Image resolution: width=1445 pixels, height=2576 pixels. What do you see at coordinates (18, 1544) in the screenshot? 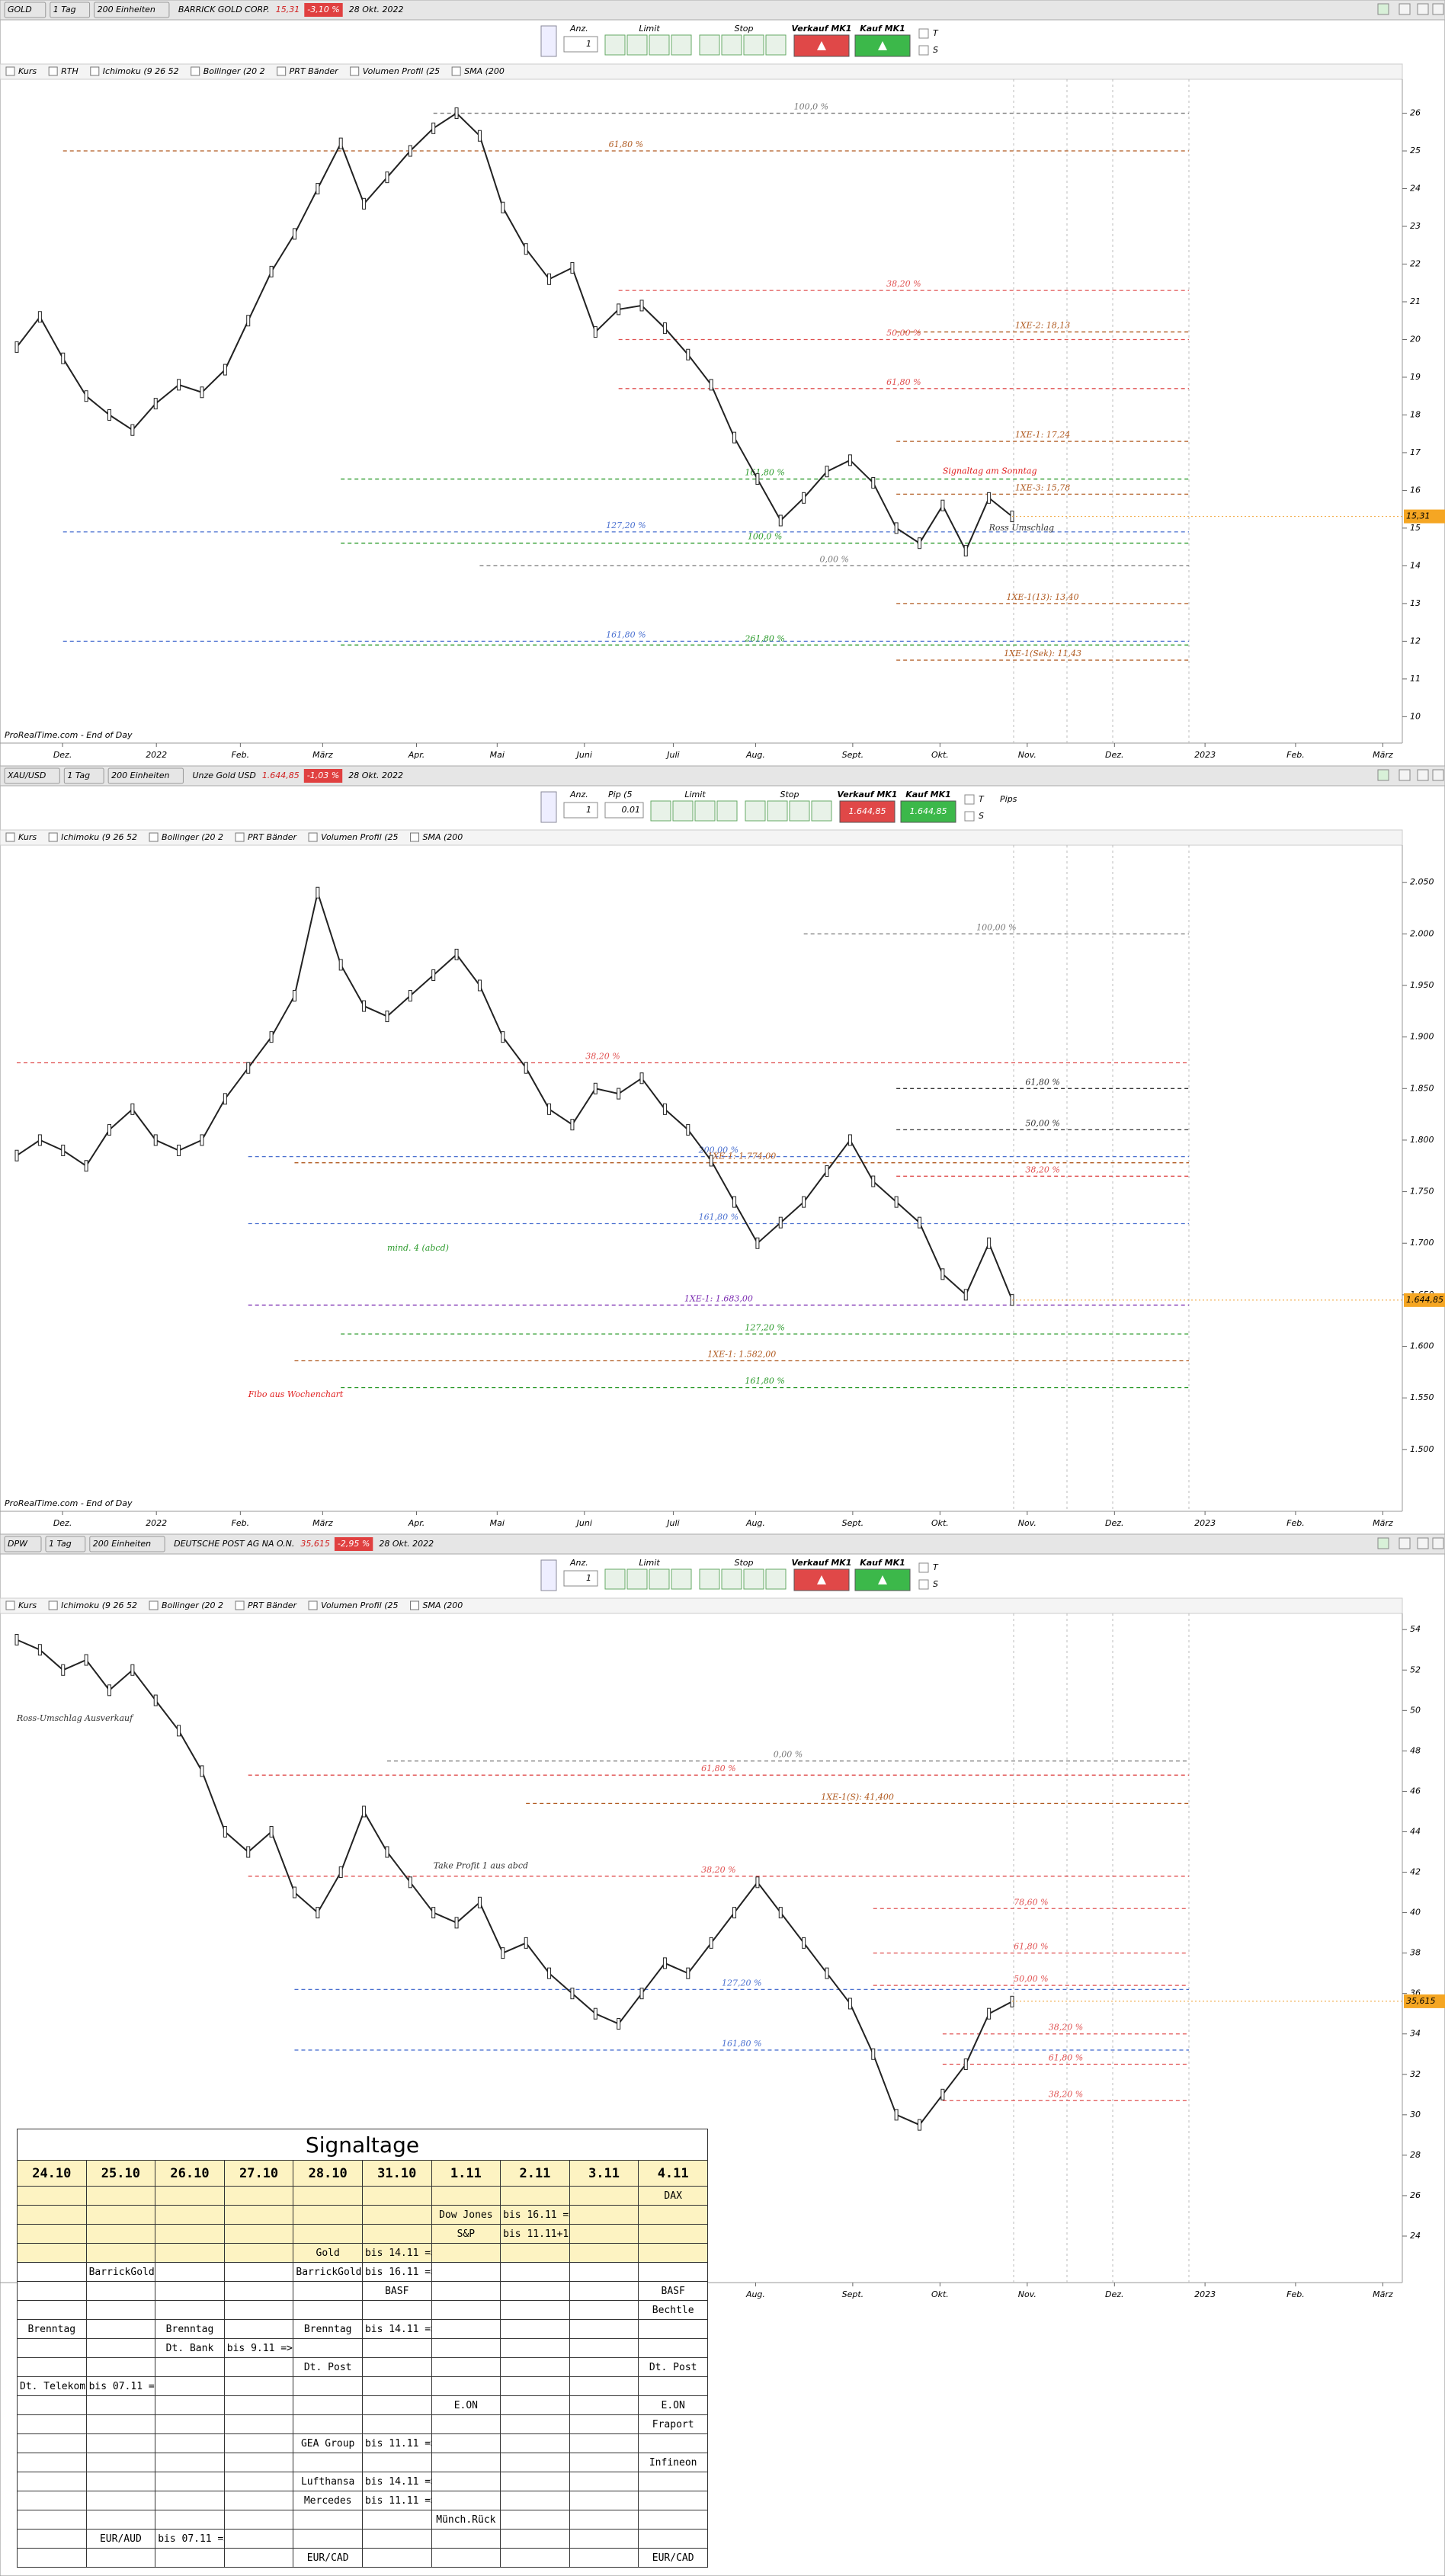
I see `title-symbol: DPW` at bounding box center [18, 1544].